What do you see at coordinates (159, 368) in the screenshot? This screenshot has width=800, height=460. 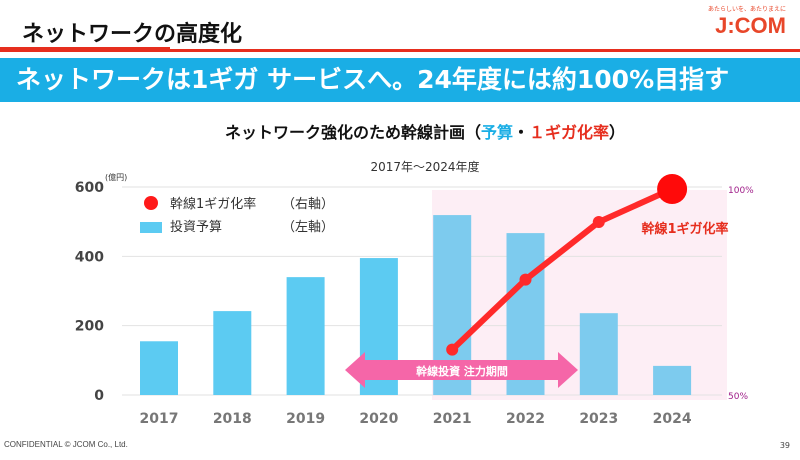 I see `bar-2017` at bounding box center [159, 368].